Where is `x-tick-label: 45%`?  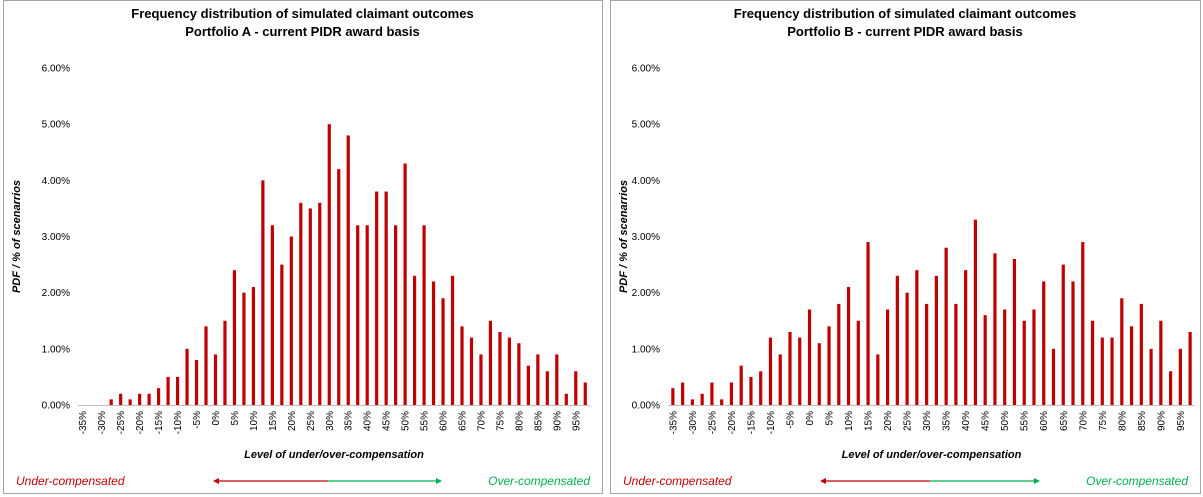 x-tick-label: 45% is located at coordinates (387, 421).